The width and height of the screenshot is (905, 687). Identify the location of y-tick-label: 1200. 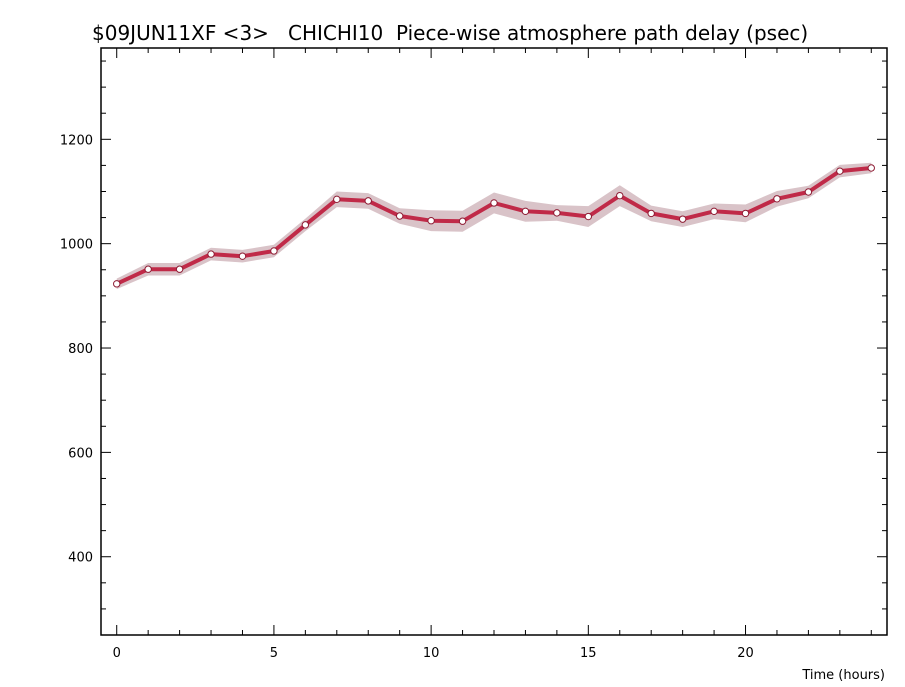
(76, 140).